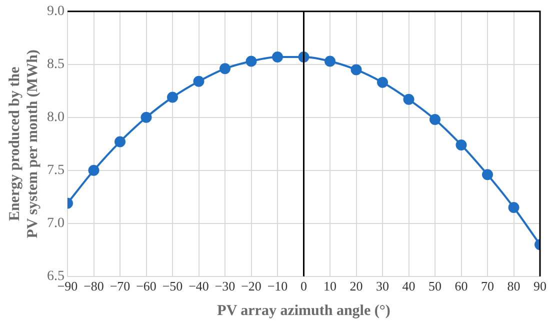  What do you see at coordinates (251, 286) in the screenshot?
I see `x-tick-label: −20` at bounding box center [251, 286].